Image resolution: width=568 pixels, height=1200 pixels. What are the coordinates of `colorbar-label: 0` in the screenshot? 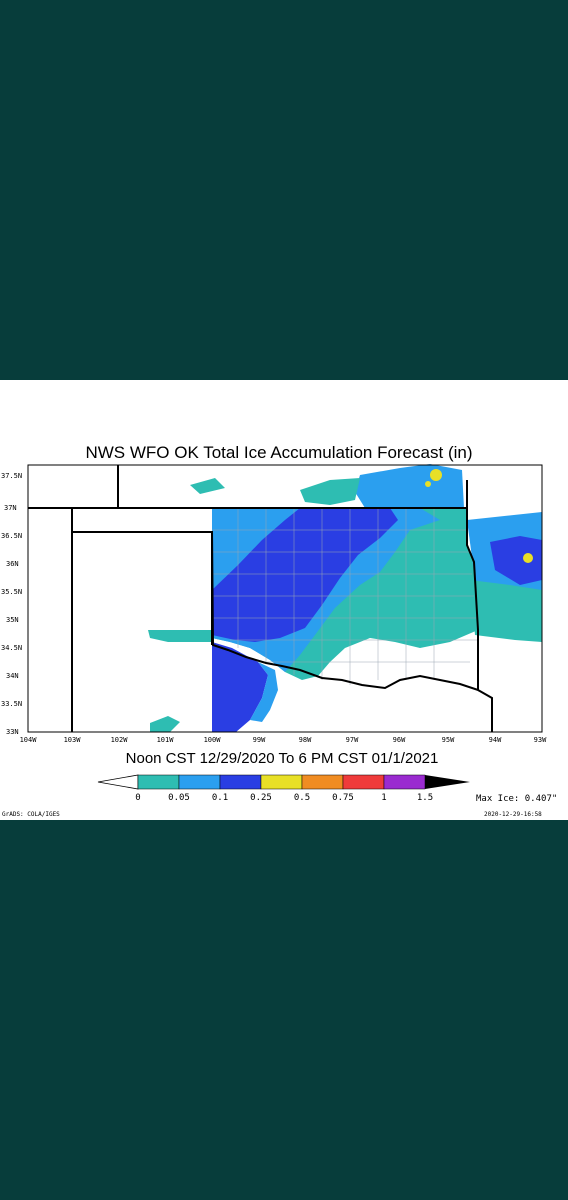 It's located at (137, 798).